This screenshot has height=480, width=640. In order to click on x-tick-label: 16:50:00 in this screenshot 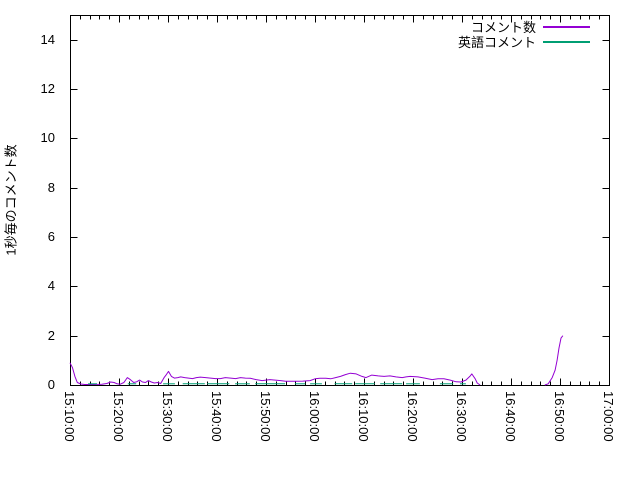, I will do `click(559, 416)`.